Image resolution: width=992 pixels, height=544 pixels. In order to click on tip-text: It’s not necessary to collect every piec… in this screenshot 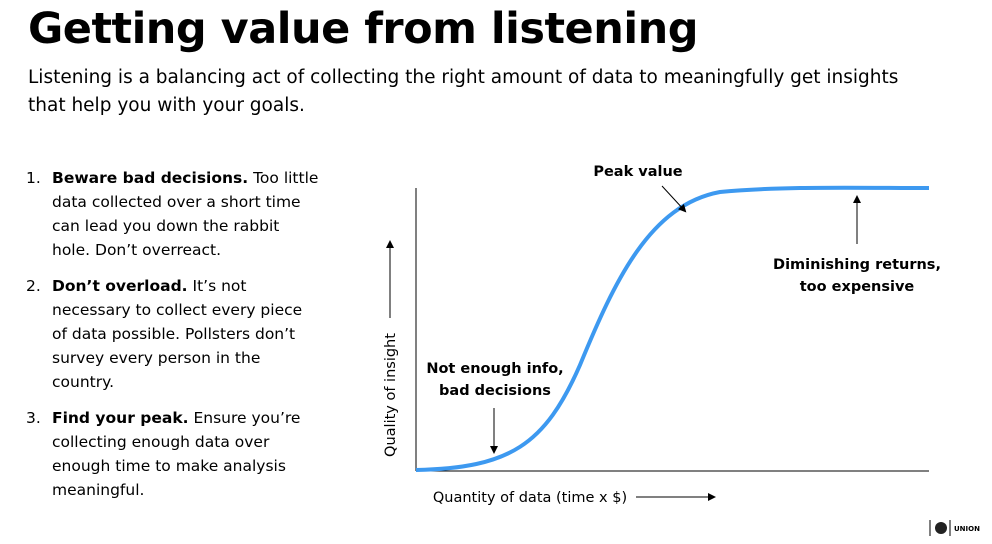, I will do `click(177, 334)`.